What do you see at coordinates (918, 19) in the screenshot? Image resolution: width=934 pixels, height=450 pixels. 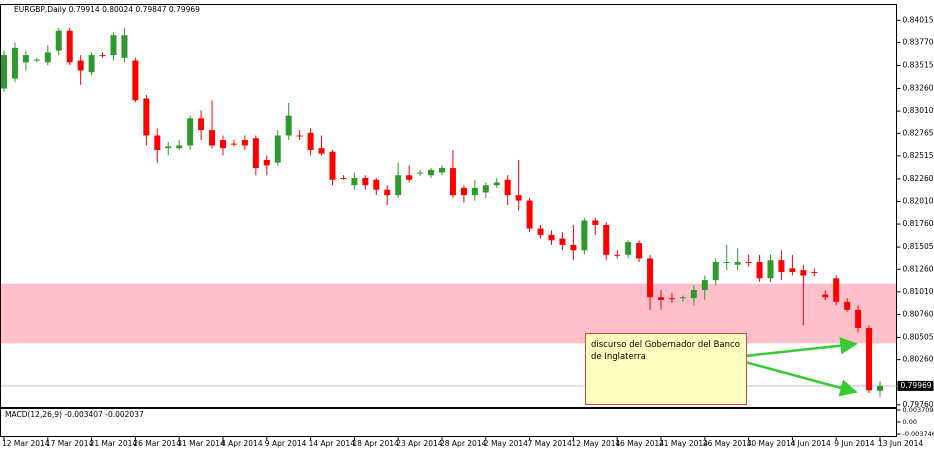 I see `y-tick-label: 0.84015` at bounding box center [918, 19].